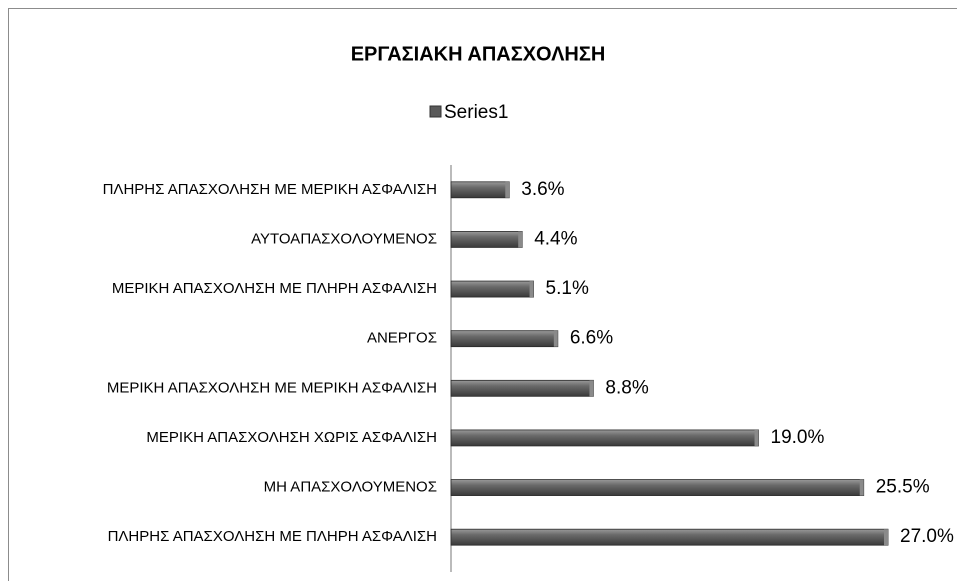 This screenshot has height=581, width=957. I want to click on data-label: 6.6%, so click(591, 338).